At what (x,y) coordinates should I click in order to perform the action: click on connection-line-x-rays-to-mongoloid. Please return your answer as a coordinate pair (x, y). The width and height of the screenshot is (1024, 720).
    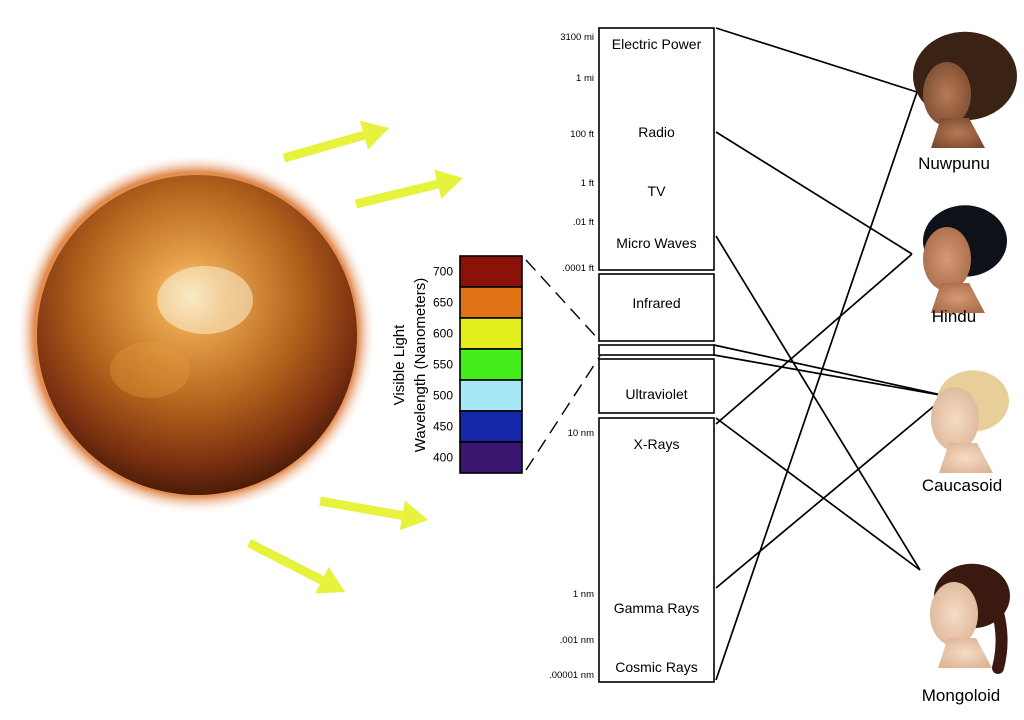
    Looking at the image, I should click on (818, 494).